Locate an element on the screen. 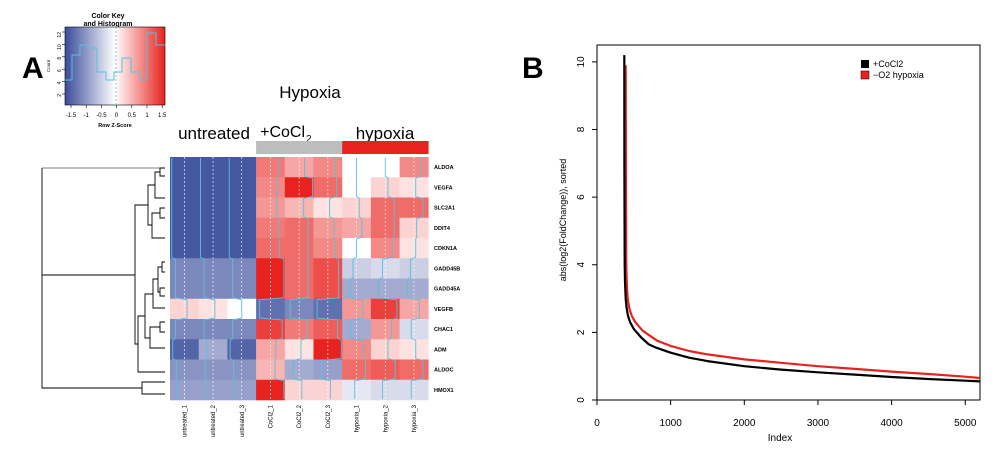  row-label: HMOX1 is located at coordinates (444, 391).